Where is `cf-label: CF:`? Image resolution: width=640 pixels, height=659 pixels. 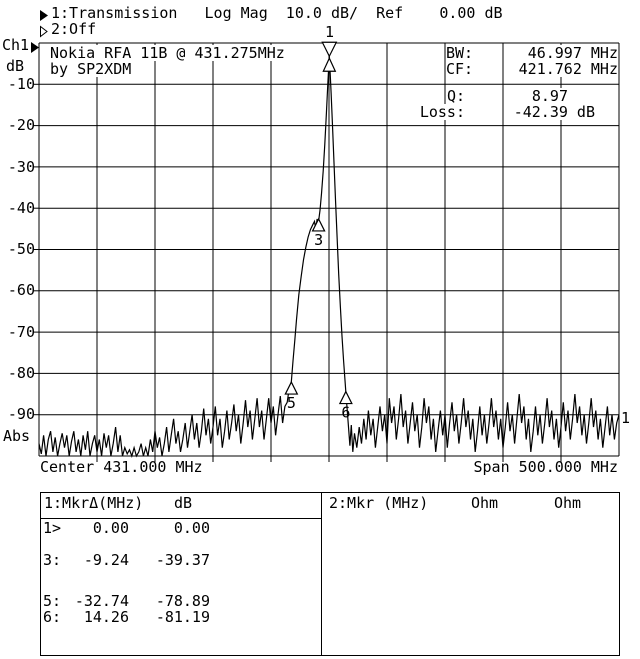
cf-label: CF: is located at coordinates (460, 69).